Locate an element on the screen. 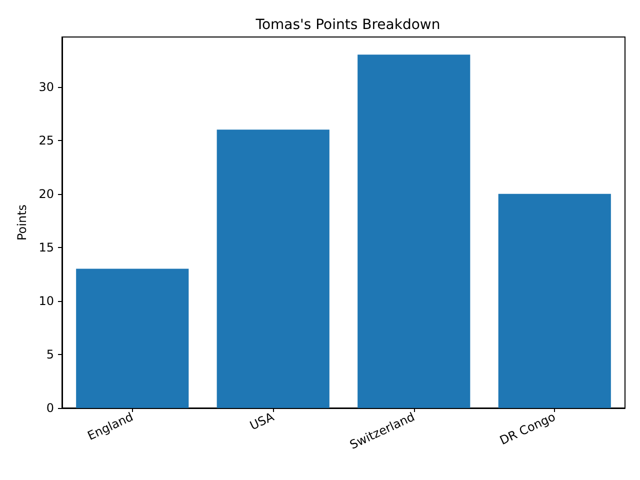 The image size is (640, 480). y-tick-label: 25 is located at coordinates (46, 140).